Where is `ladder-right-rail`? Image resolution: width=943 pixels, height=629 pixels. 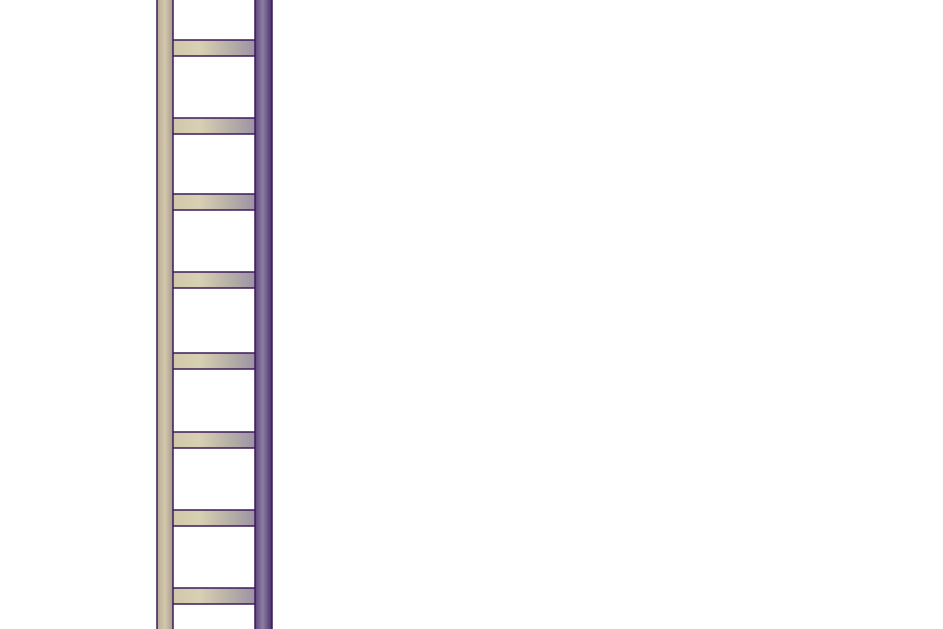
ladder-right-rail is located at coordinates (263, 314).